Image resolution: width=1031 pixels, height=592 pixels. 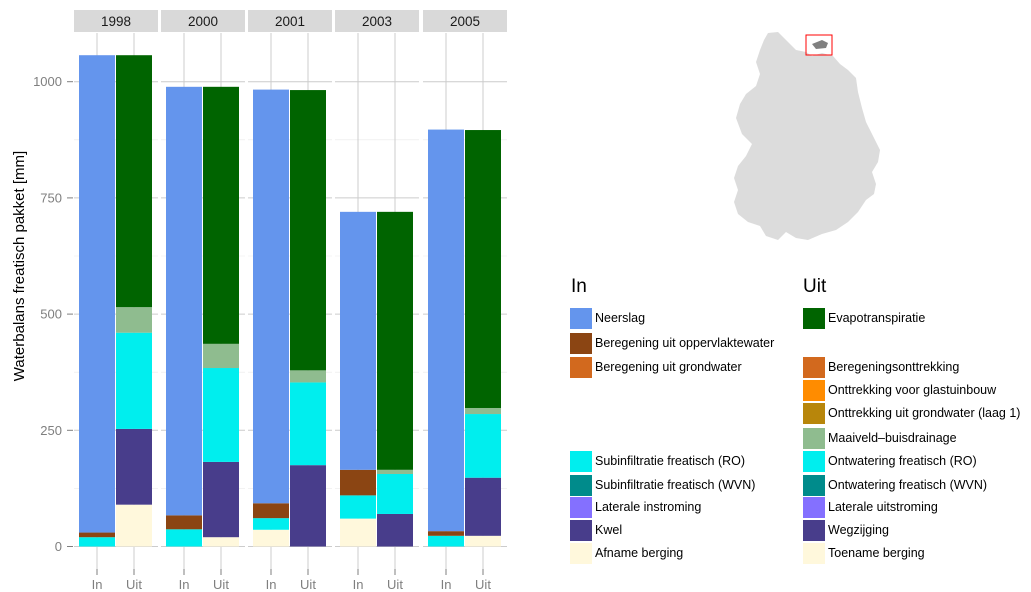 What do you see at coordinates (51, 197) in the screenshot?
I see `y-tick-label: 750` at bounding box center [51, 197].